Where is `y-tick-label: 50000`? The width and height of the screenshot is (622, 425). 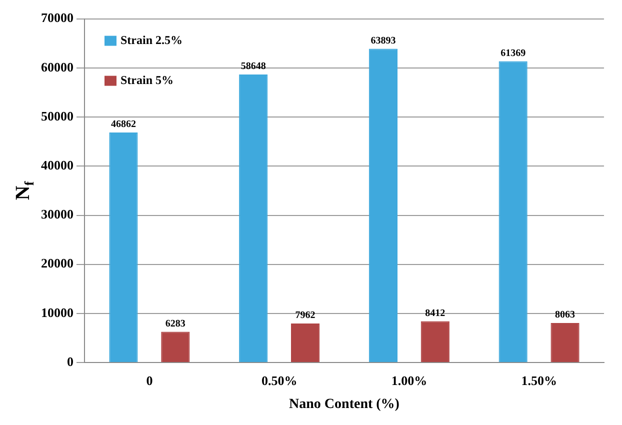 y-tick-label: 50000 is located at coordinates (57, 116).